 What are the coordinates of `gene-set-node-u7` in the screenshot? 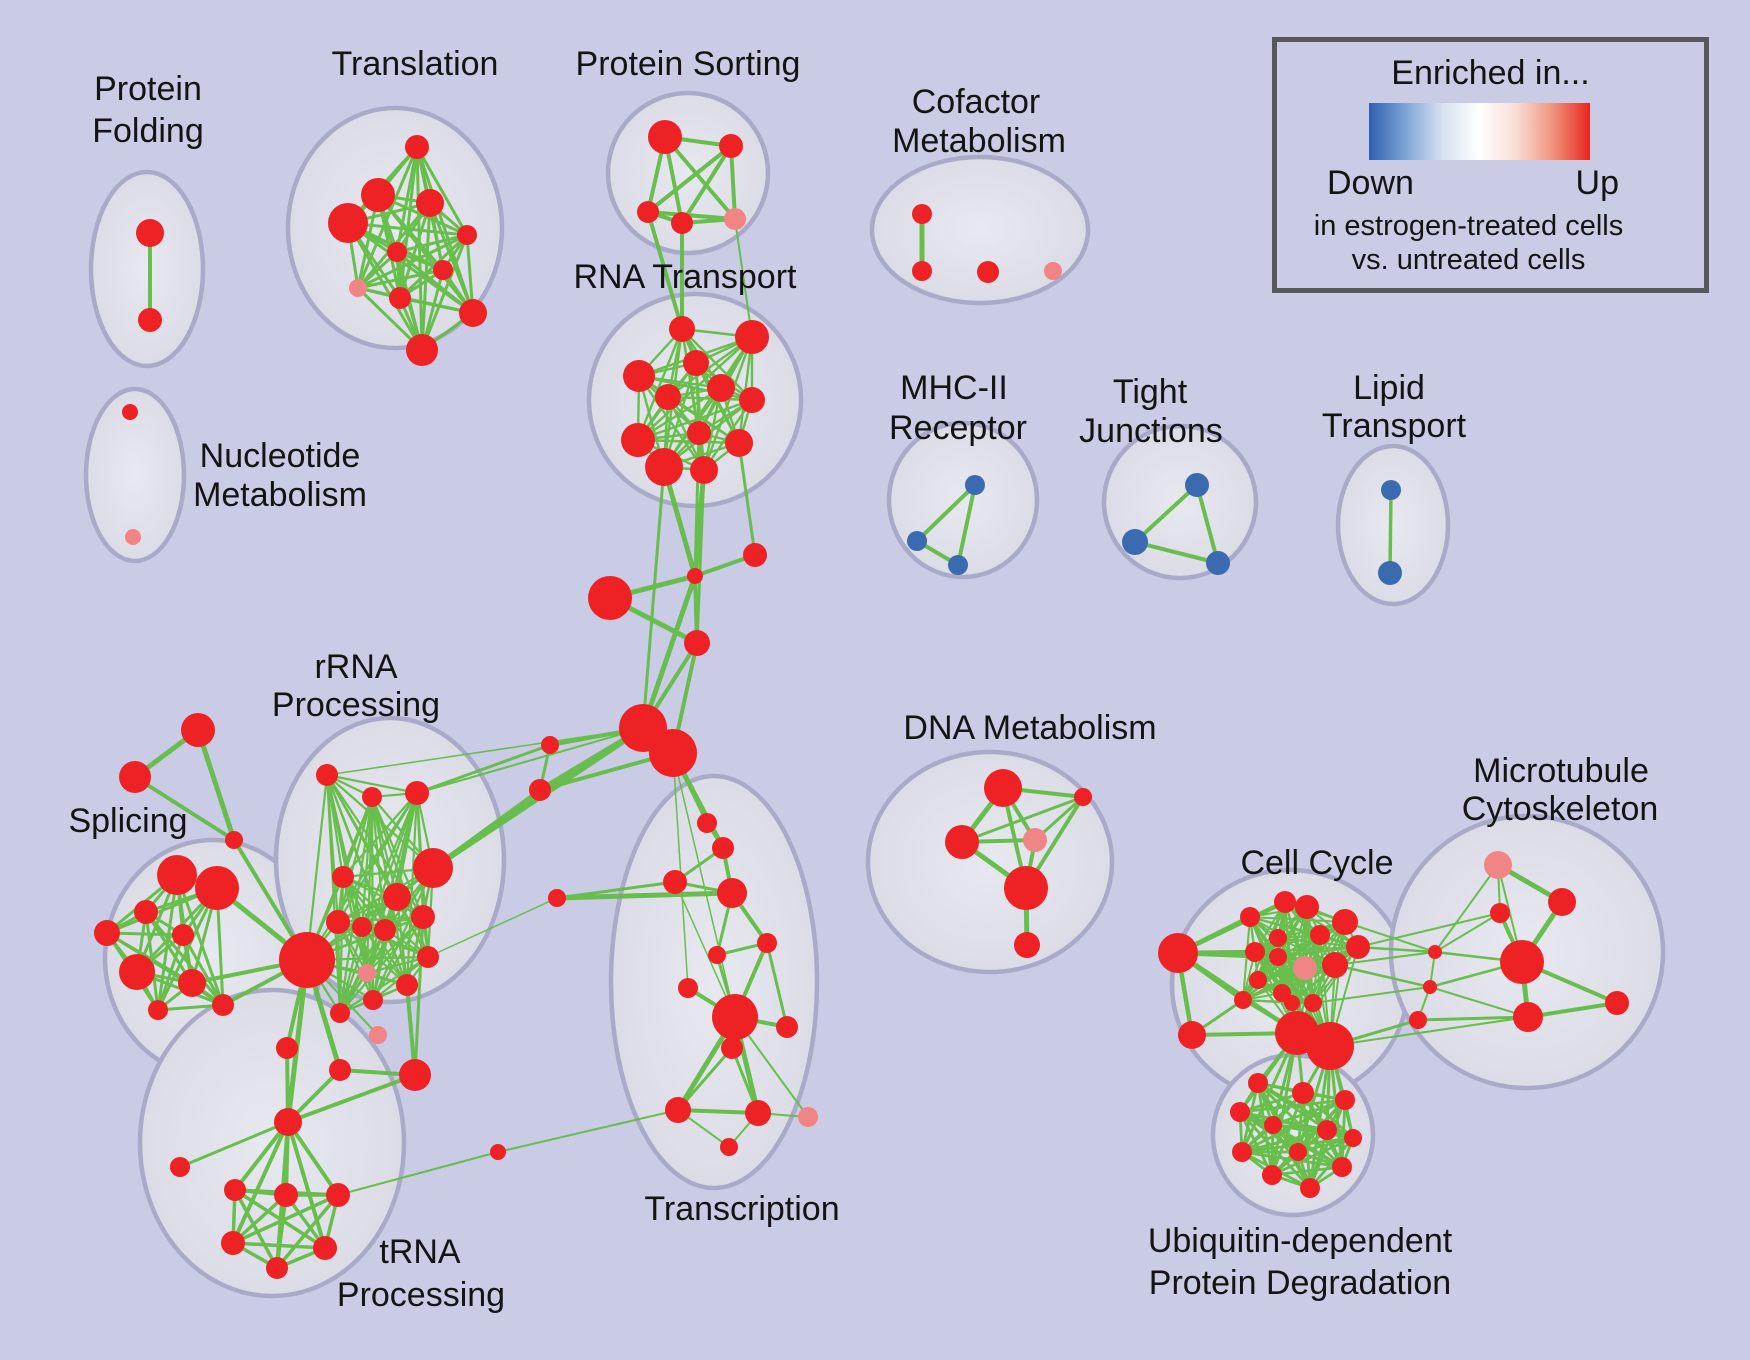 It's located at (1353, 1138).